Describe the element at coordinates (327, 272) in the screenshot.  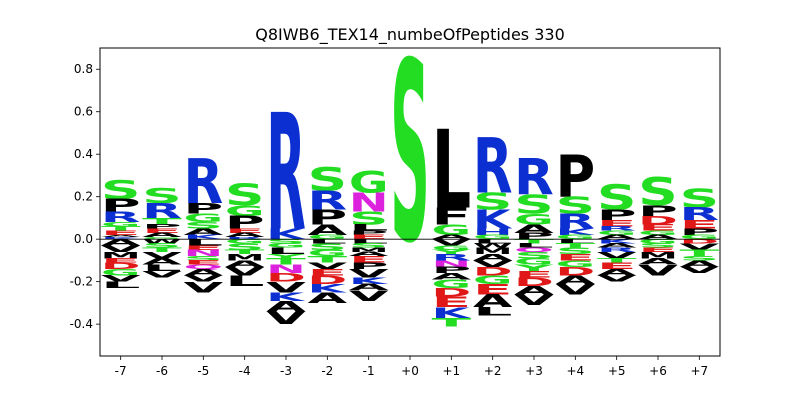
I see `logo-letter-E-pos-2: E` at that location.